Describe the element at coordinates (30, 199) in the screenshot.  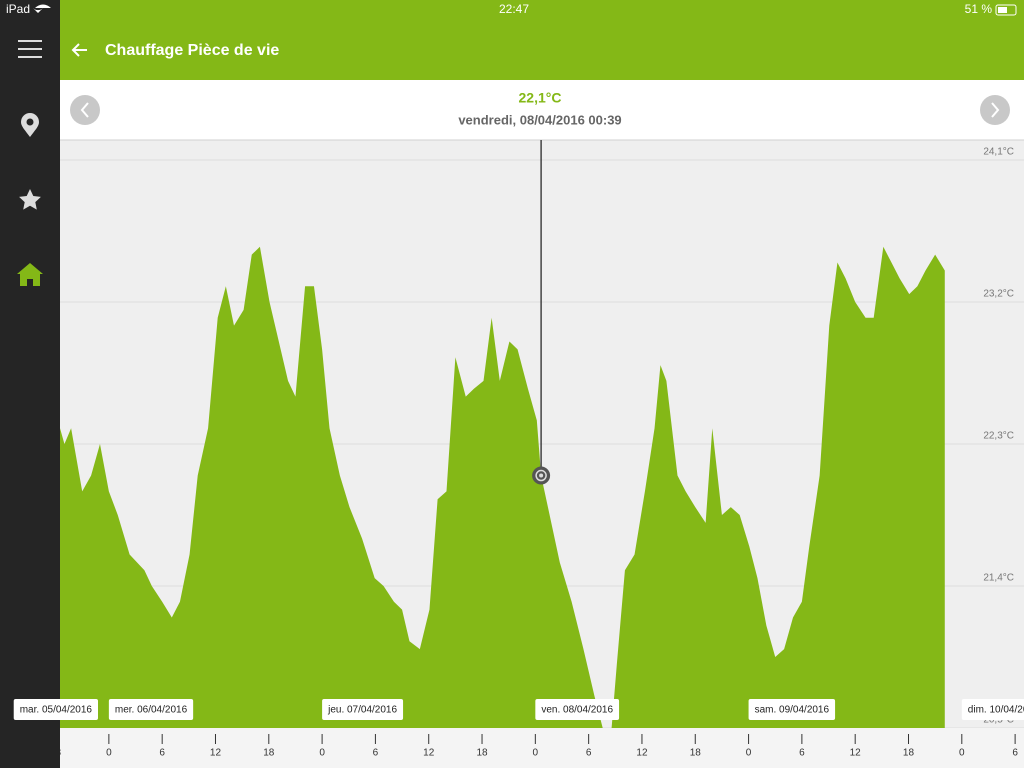
I see `favorites-icon` at that location.